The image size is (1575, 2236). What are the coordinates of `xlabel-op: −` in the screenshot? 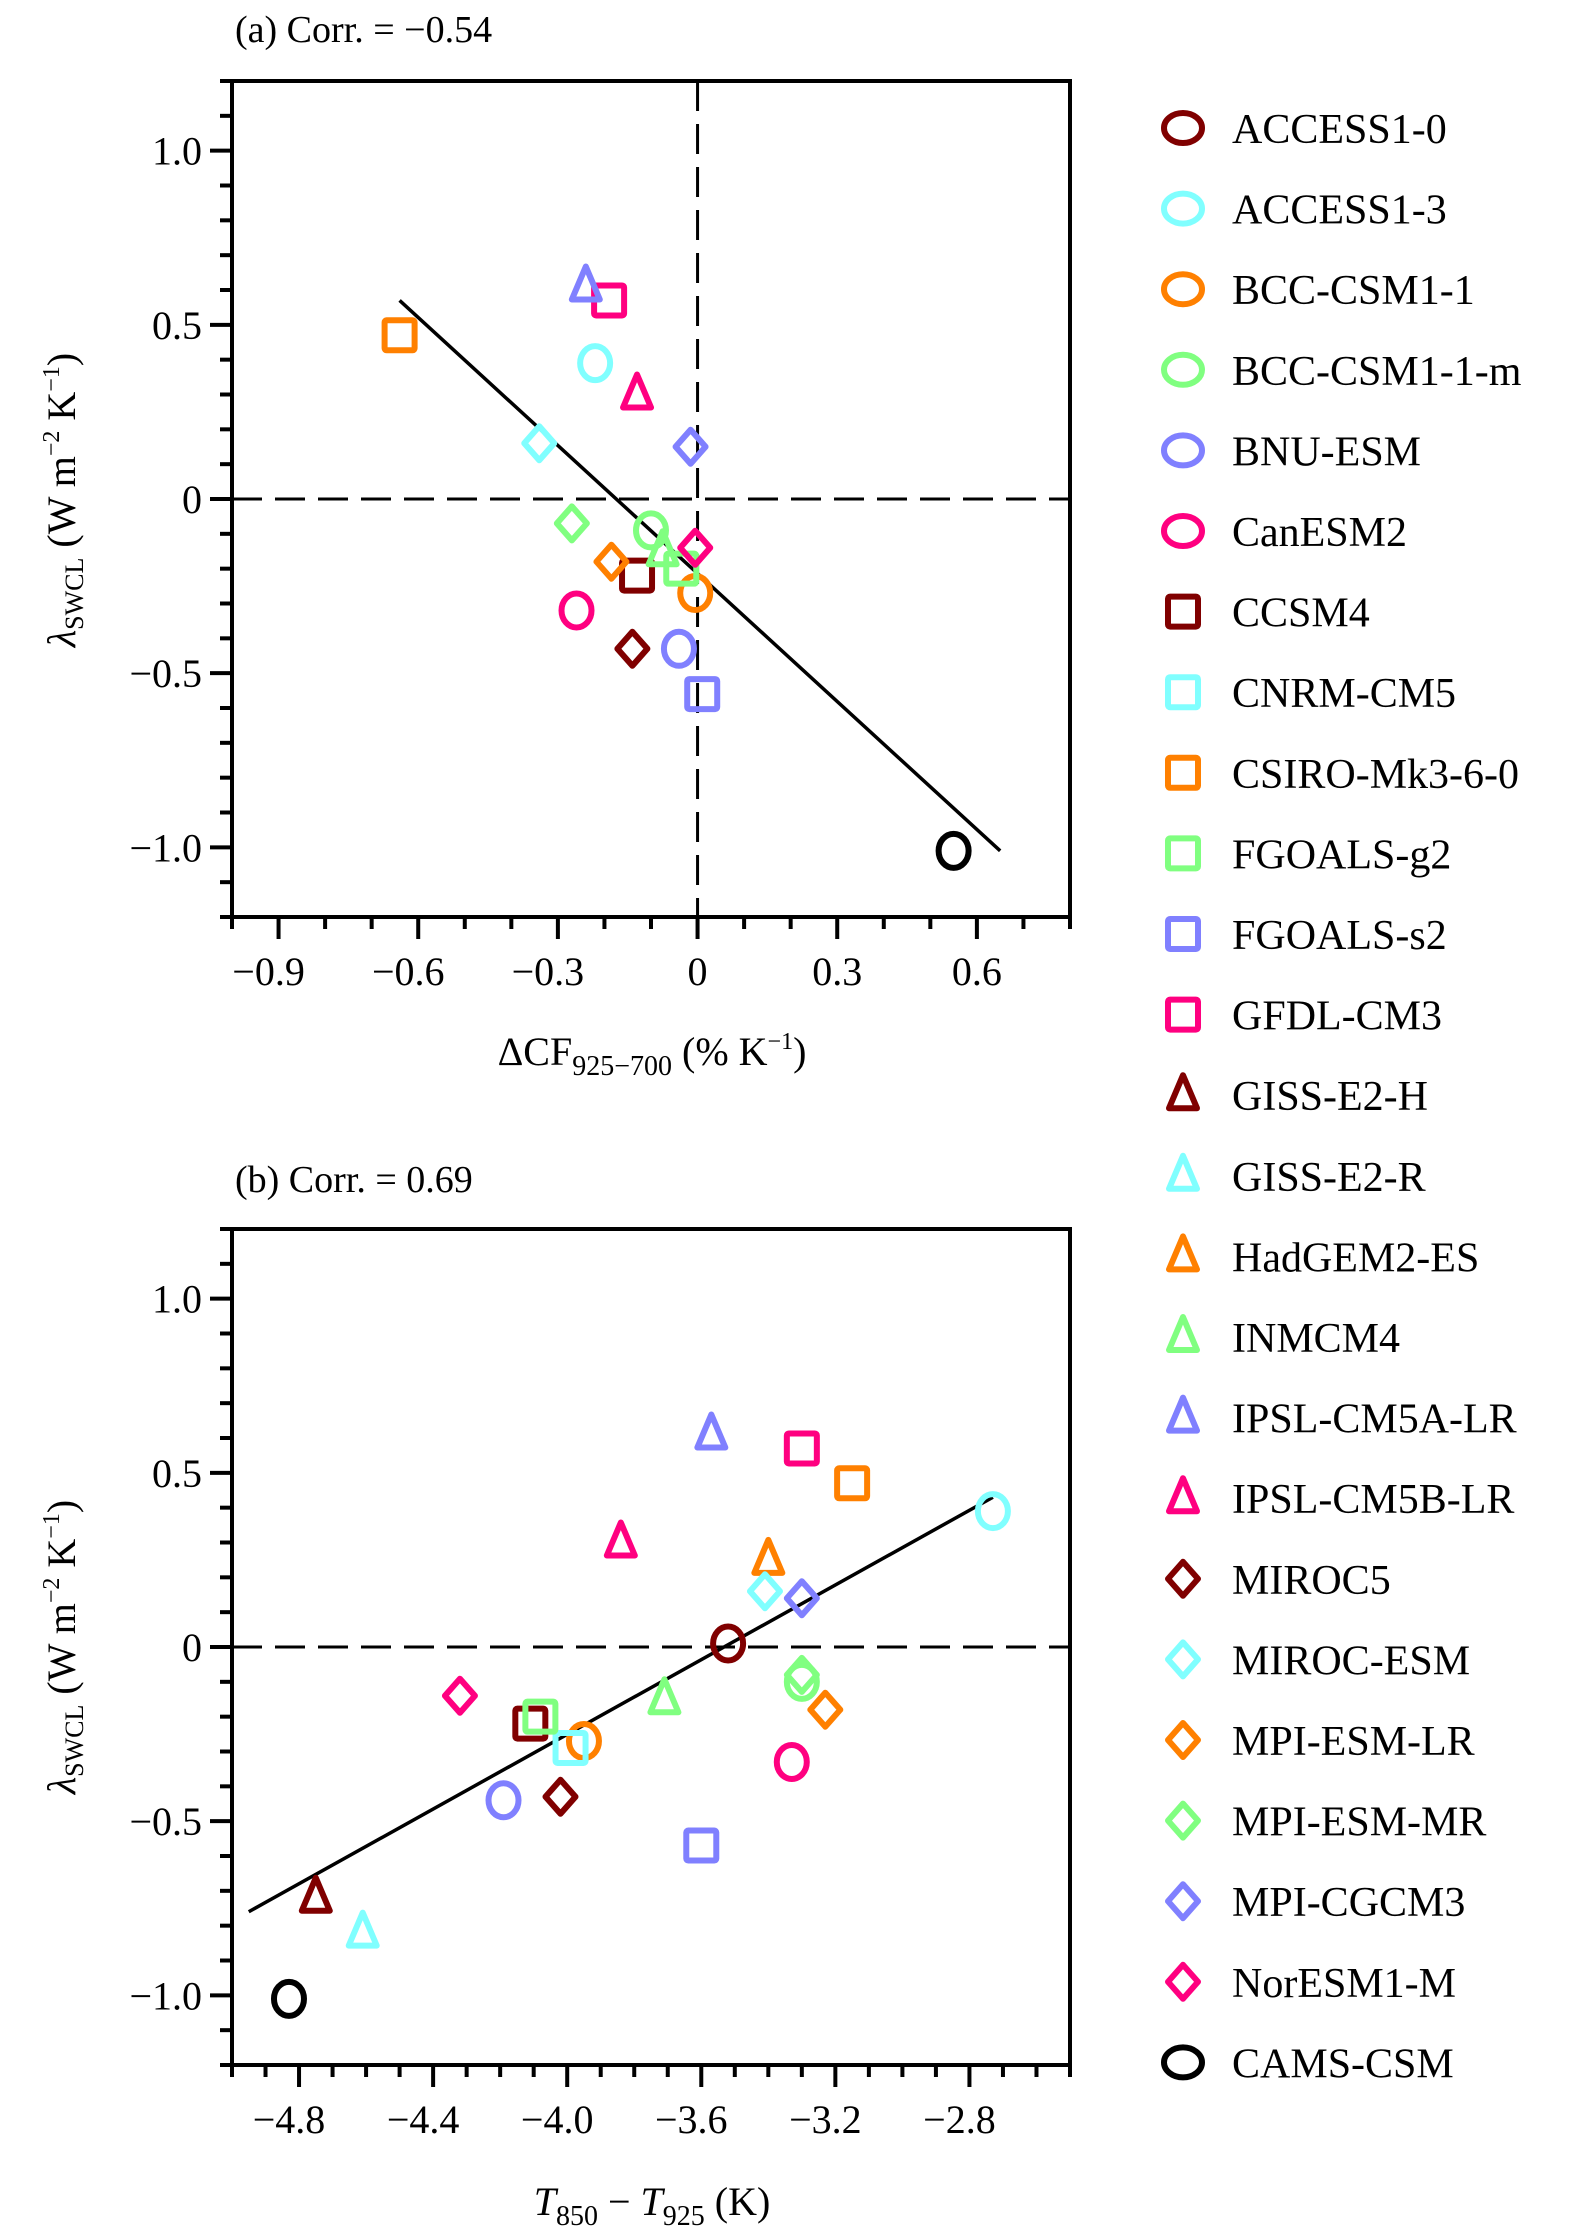 It's located at (619, 2201).